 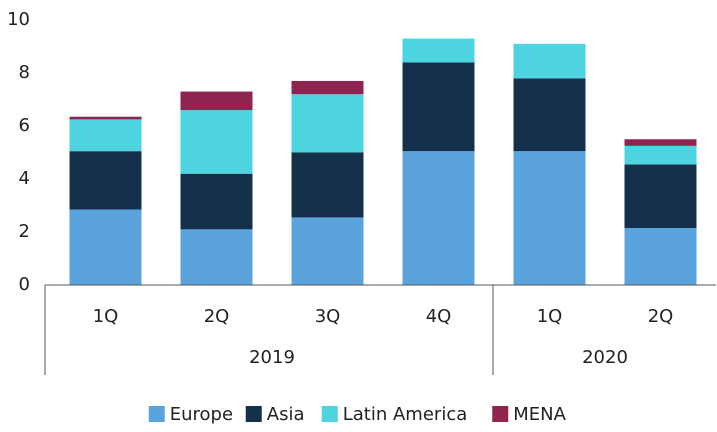 I want to click on x-tick-label: 3Q, so click(x=328, y=316).